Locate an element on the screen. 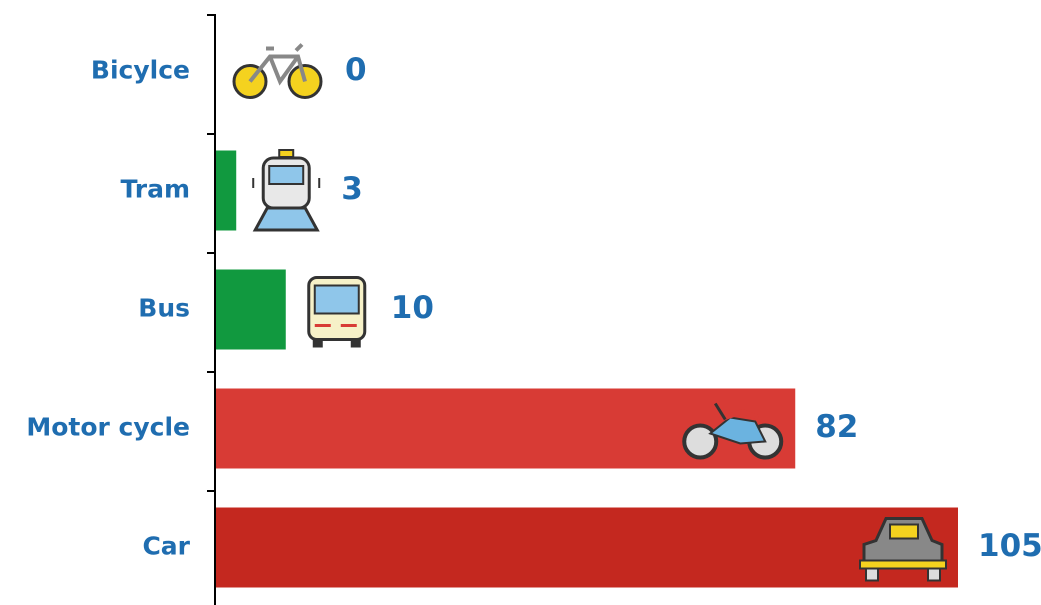  category-label: Car is located at coordinates (166, 546).